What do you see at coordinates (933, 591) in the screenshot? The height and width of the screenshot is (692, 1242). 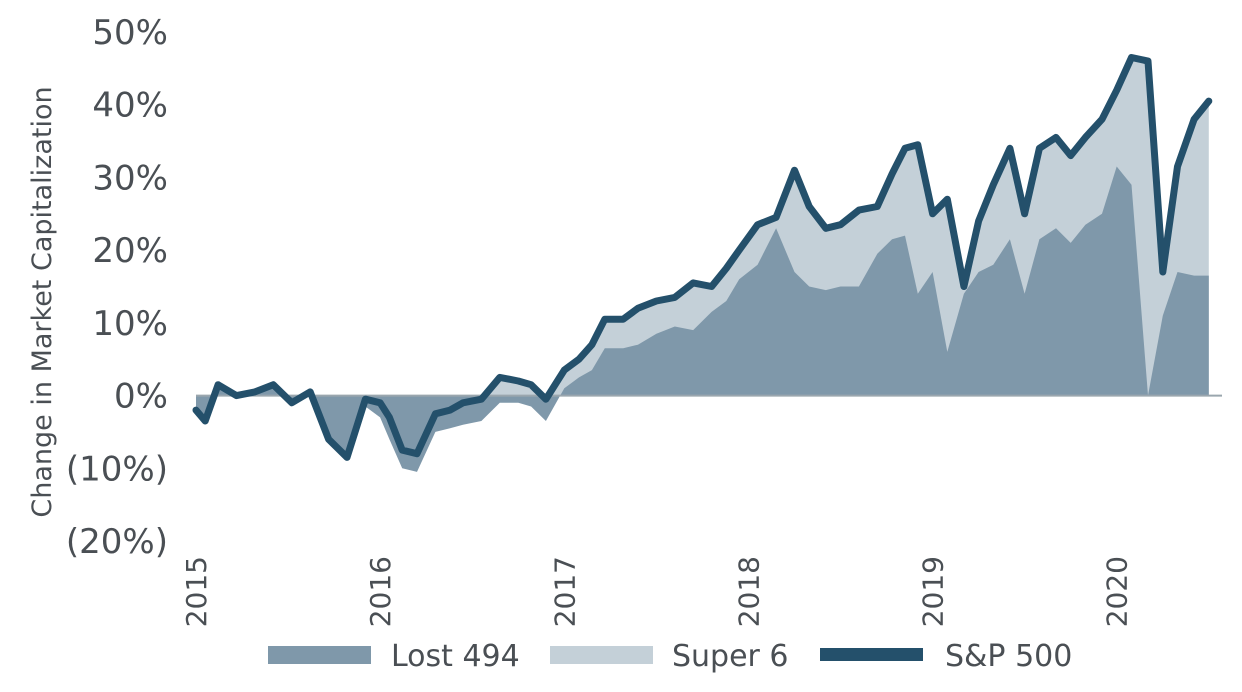 I see `x-tick-label: 2019` at bounding box center [933, 591].